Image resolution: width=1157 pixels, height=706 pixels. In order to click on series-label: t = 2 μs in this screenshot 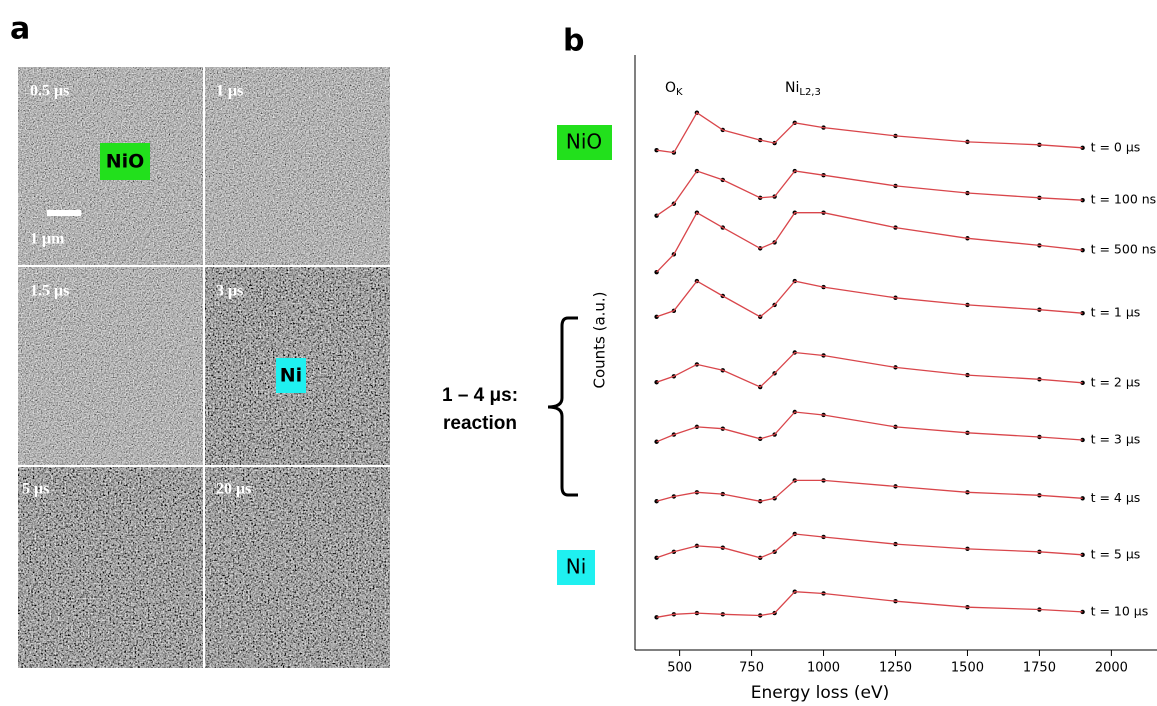, I will do `click(1116, 381)`.